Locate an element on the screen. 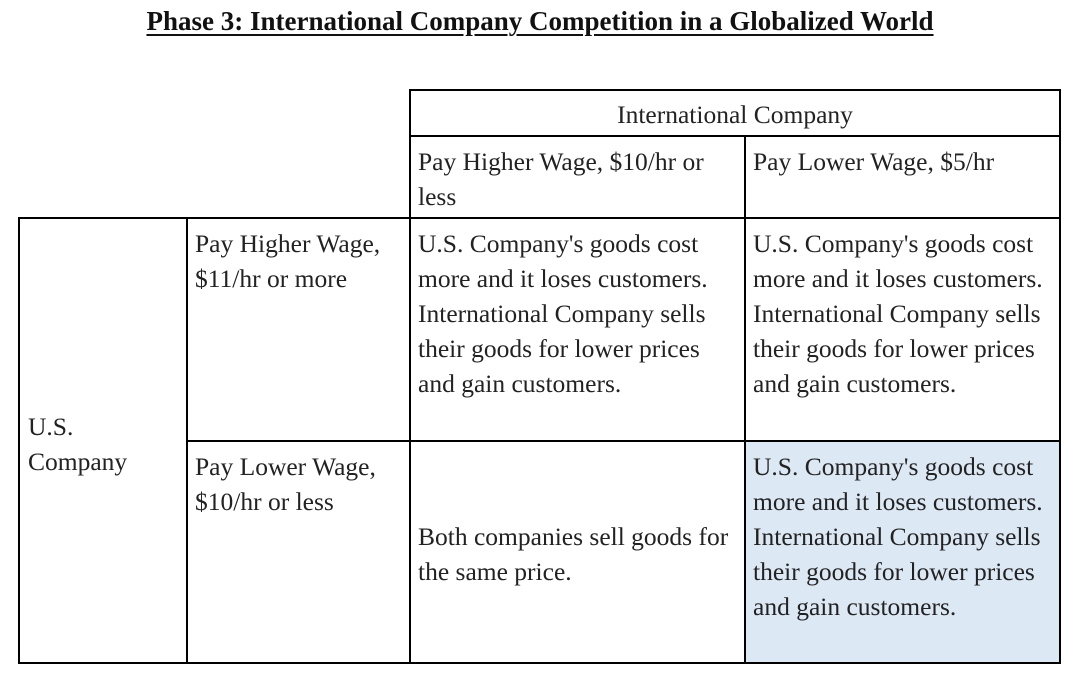 The height and width of the screenshot is (682, 1080). column-header-lower-wage: Pay Lower Wage, $5/hr is located at coordinates (874, 161).